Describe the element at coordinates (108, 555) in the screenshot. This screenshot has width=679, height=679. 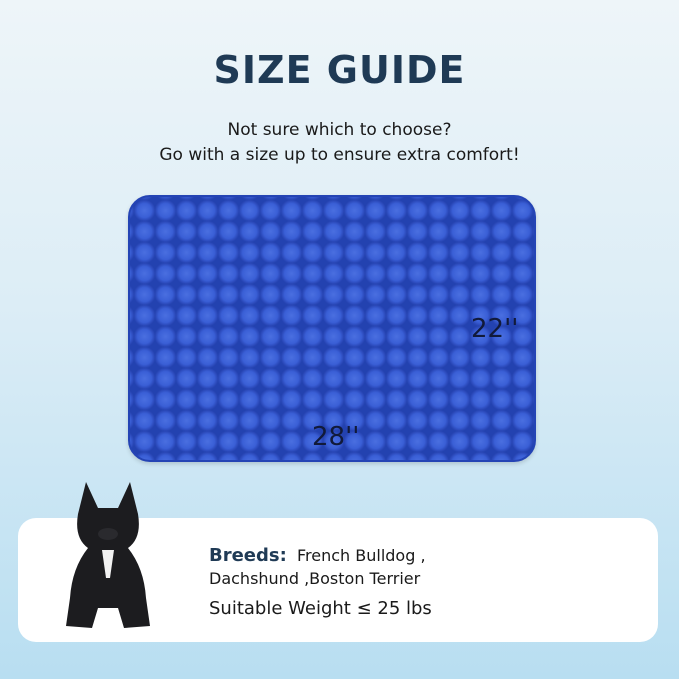
I see `french-bulldog-image` at that location.